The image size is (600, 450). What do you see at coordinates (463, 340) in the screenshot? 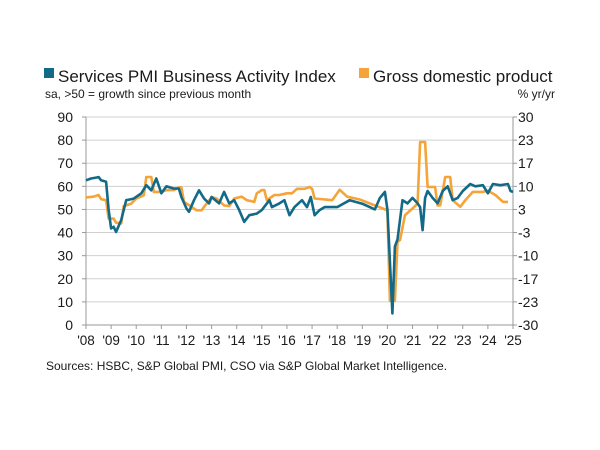
I see `x-tick-label: '23` at bounding box center [463, 340].